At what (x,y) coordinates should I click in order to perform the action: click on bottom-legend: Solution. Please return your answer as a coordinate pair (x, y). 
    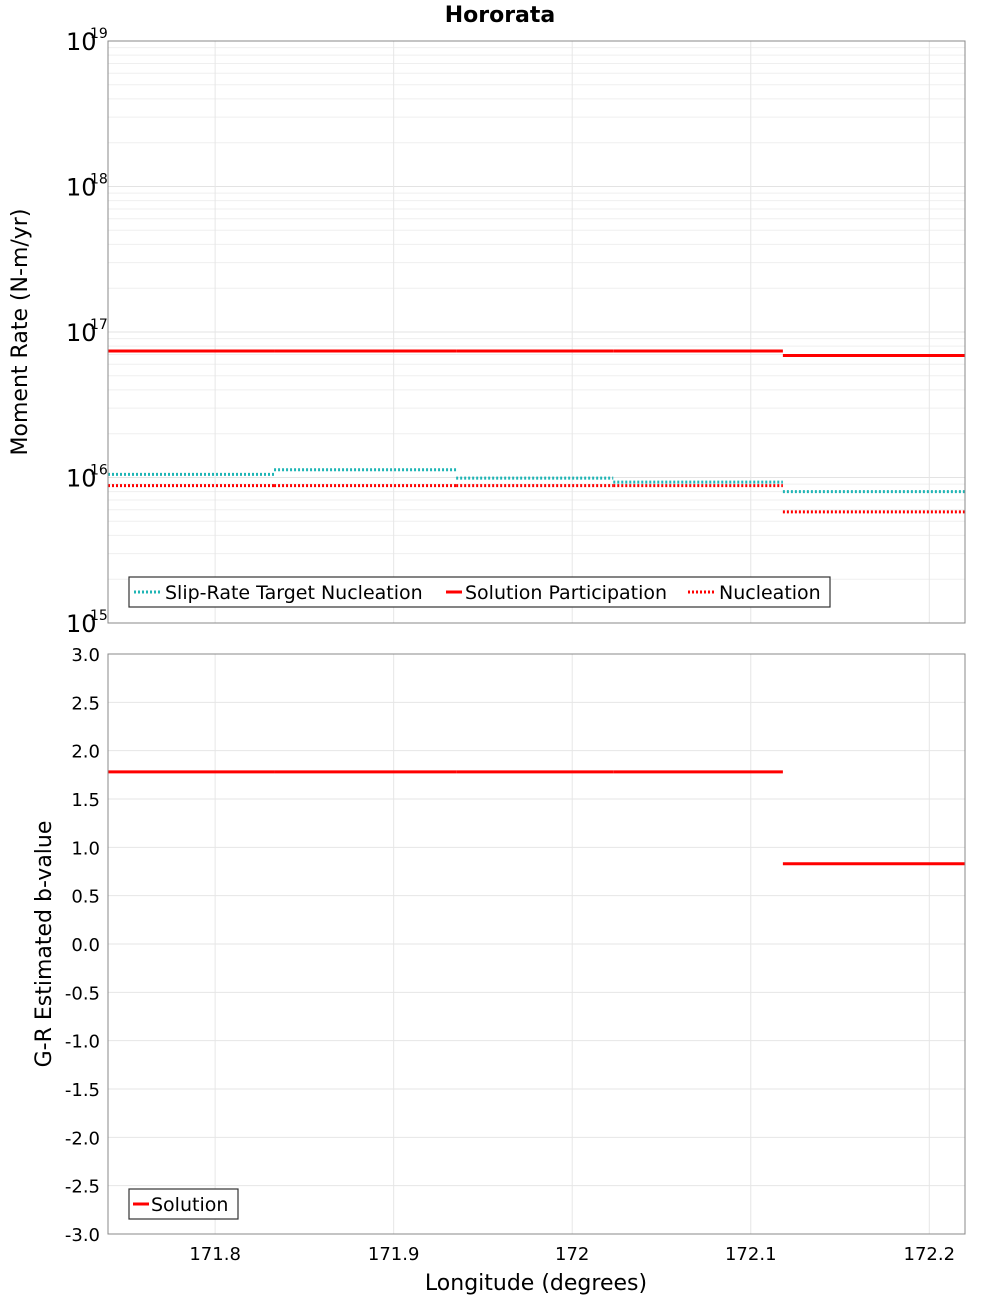
    Looking at the image, I should click on (183, 1204).